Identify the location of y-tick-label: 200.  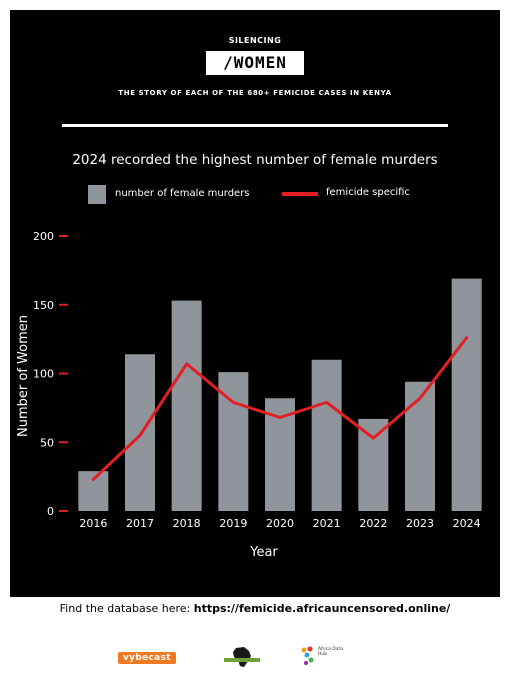
(43, 236).